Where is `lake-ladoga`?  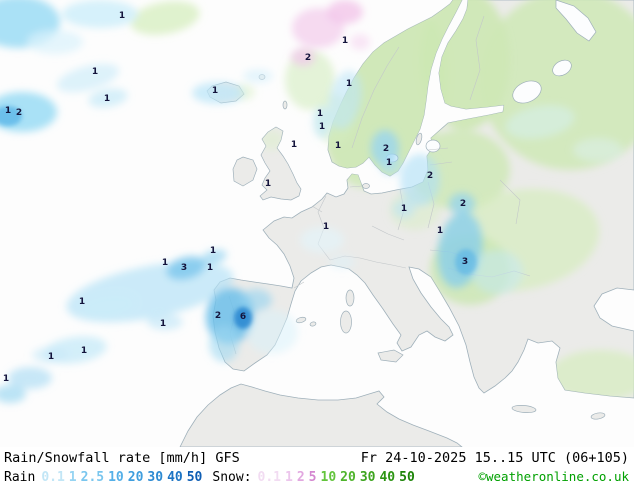 lake-ladoga is located at coordinates (527, 92).